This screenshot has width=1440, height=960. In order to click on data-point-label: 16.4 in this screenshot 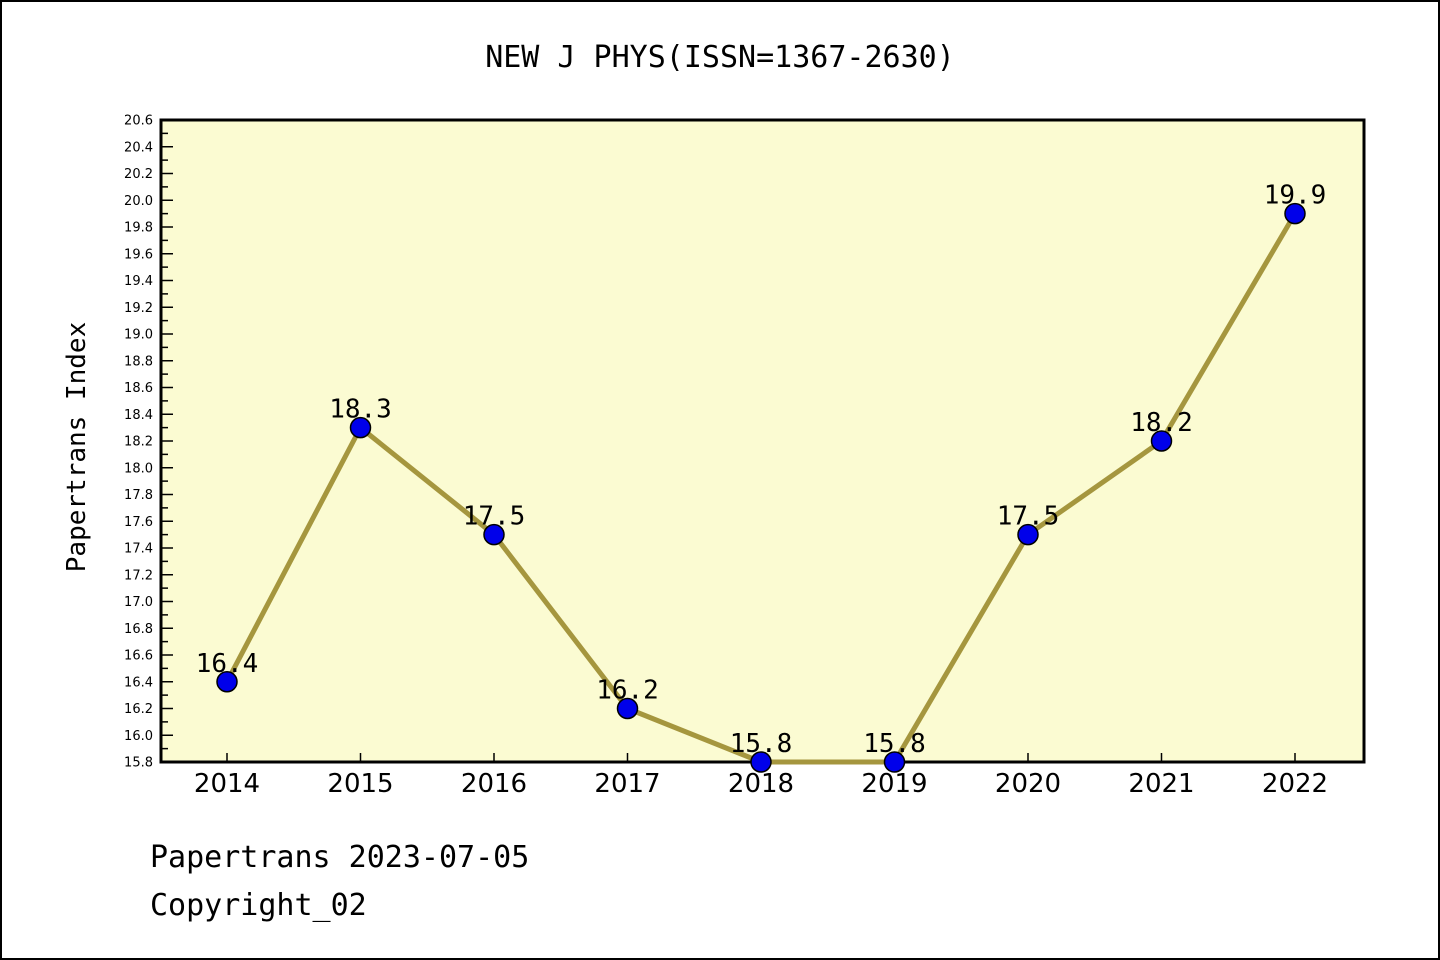, I will do `click(227, 664)`.